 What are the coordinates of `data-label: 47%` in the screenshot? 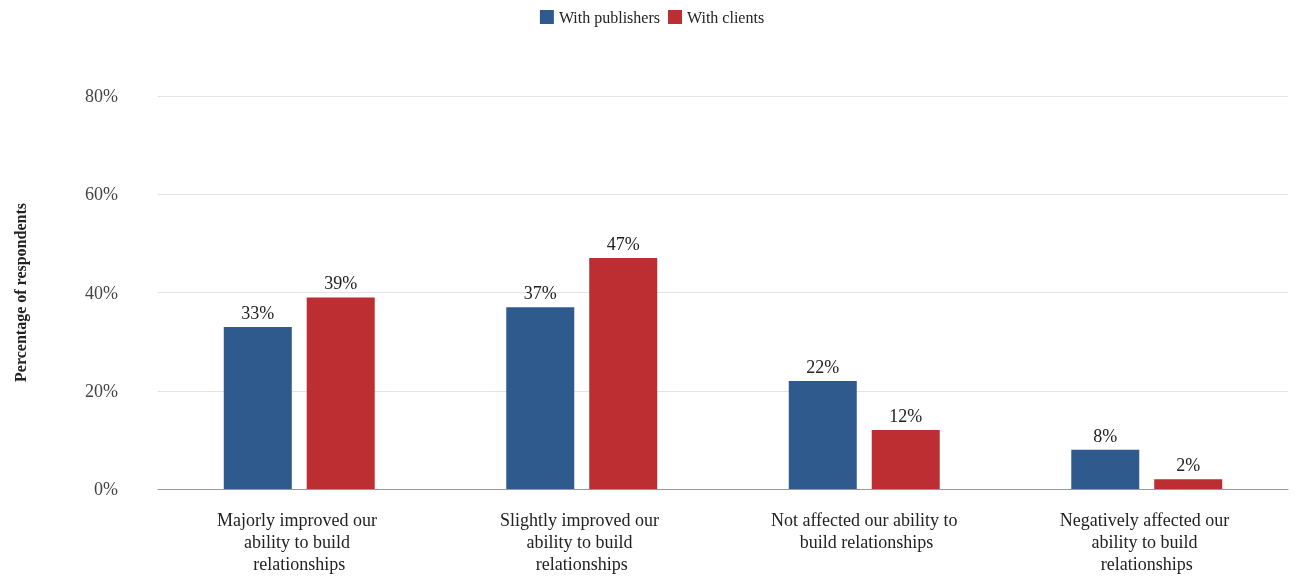 It's located at (623, 244).